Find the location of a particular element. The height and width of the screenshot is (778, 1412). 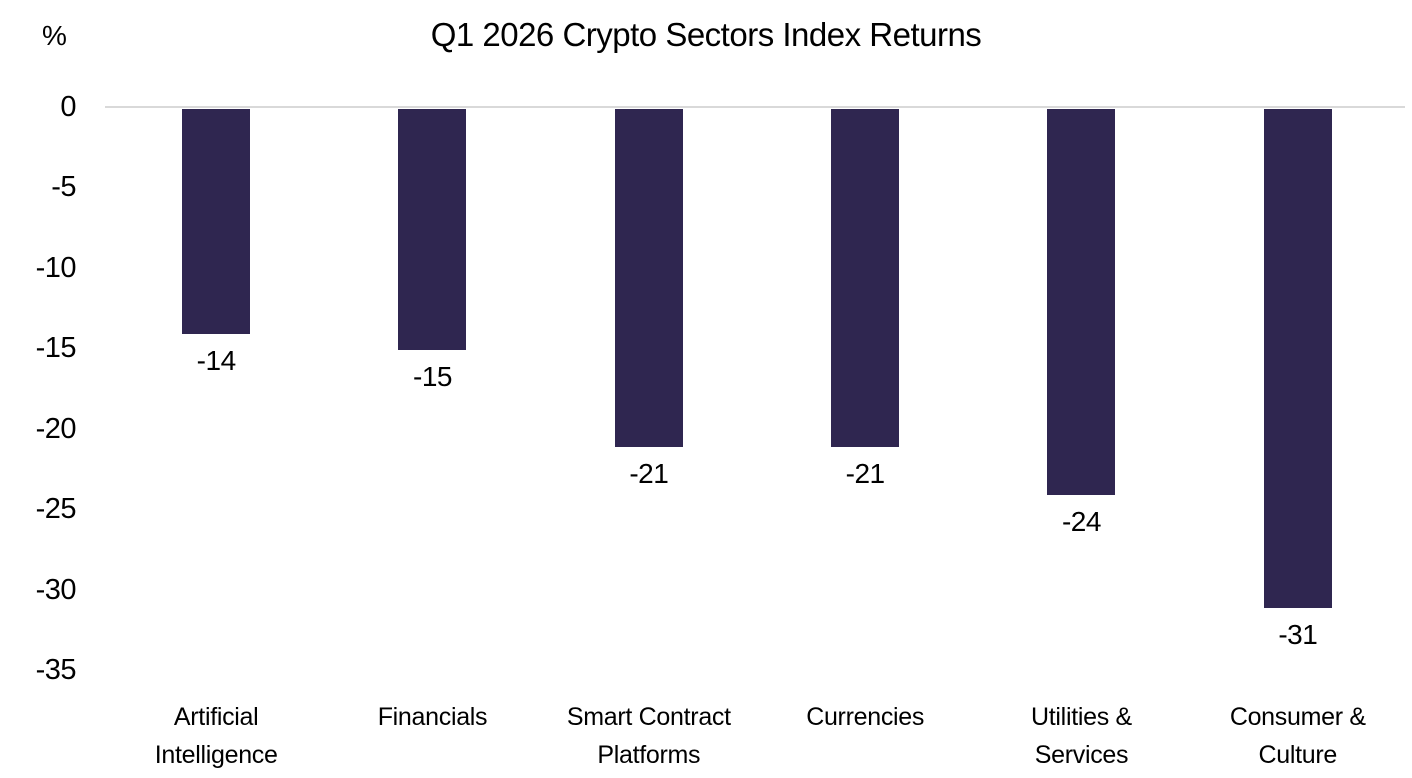

category-label-line: Intelligence is located at coordinates (216, 755).